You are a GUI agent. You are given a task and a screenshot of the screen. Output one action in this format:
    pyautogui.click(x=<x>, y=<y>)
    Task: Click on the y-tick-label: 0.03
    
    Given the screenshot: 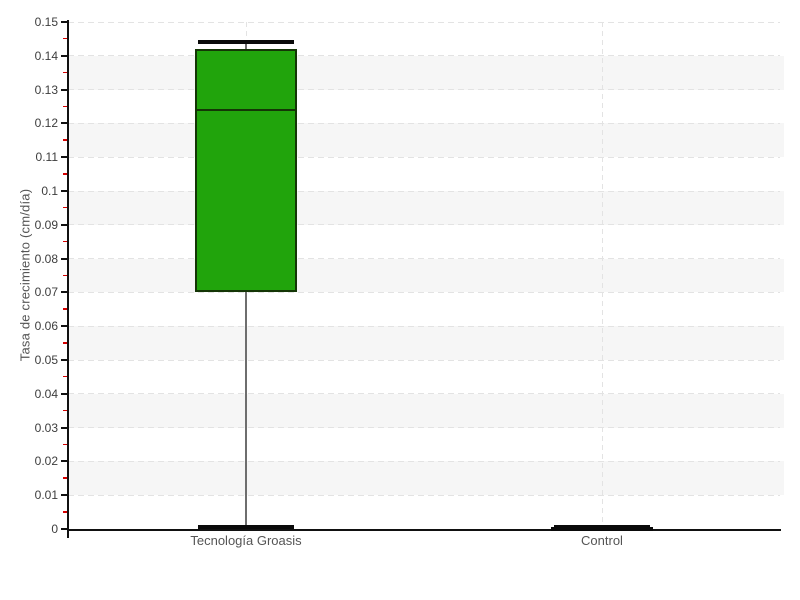 What is the action you would take?
    pyautogui.click(x=46, y=427)
    